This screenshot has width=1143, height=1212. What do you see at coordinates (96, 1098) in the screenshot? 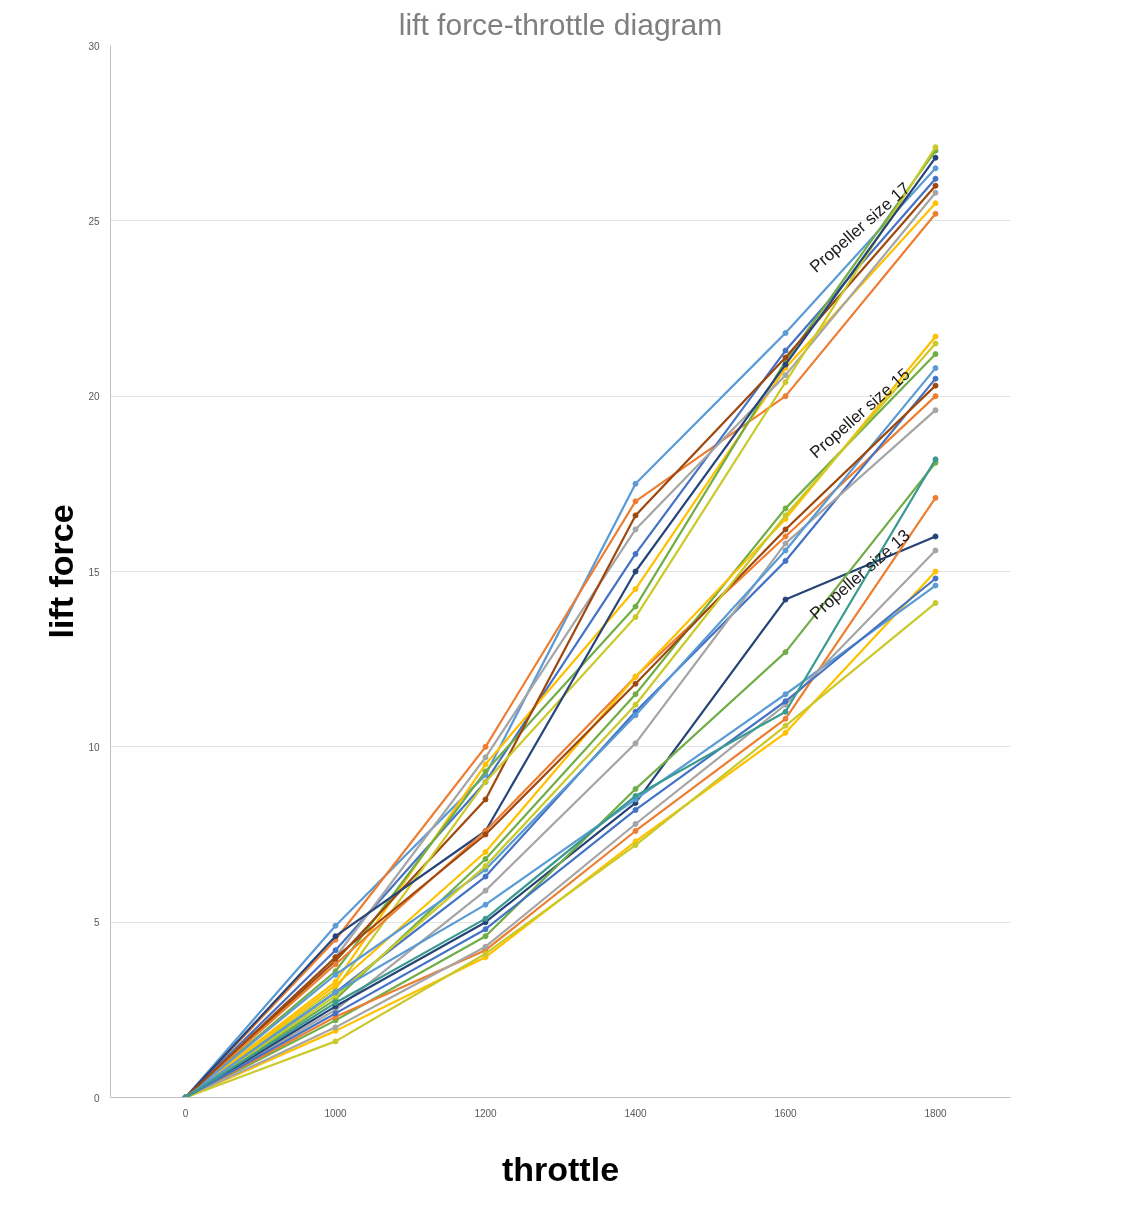
I see `y-tick-label: 0` at bounding box center [96, 1098].